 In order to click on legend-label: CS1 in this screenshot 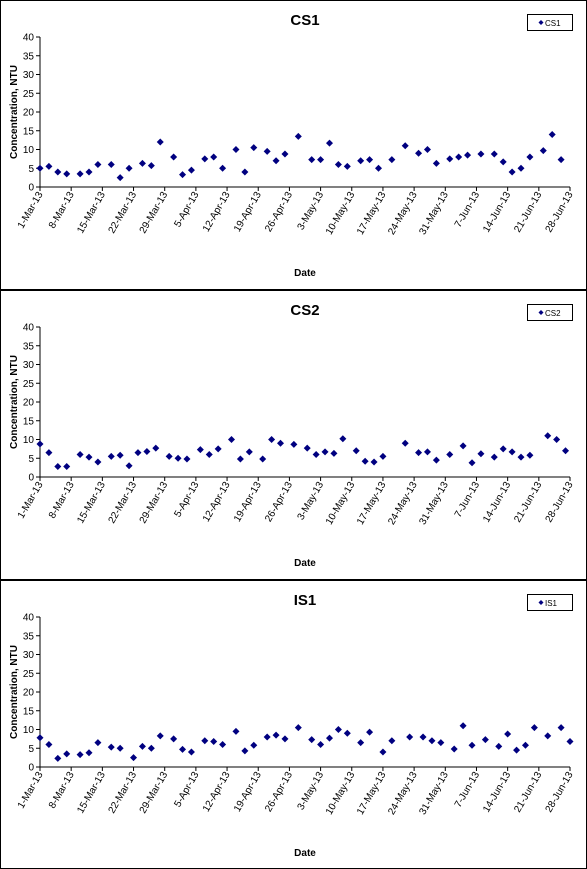, I will do `click(553, 23)`.